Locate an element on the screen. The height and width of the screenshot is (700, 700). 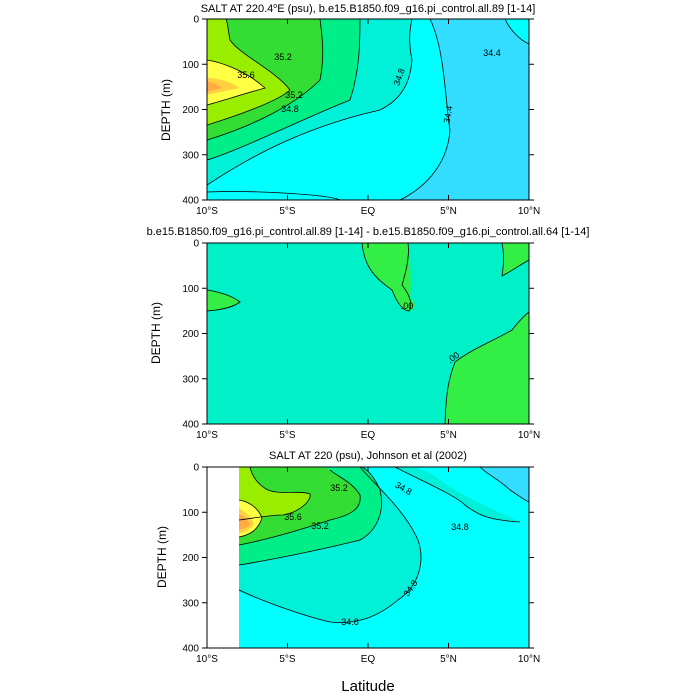
panel-2-ylabel: DEPTH (m) is located at coordinates (156, 333).